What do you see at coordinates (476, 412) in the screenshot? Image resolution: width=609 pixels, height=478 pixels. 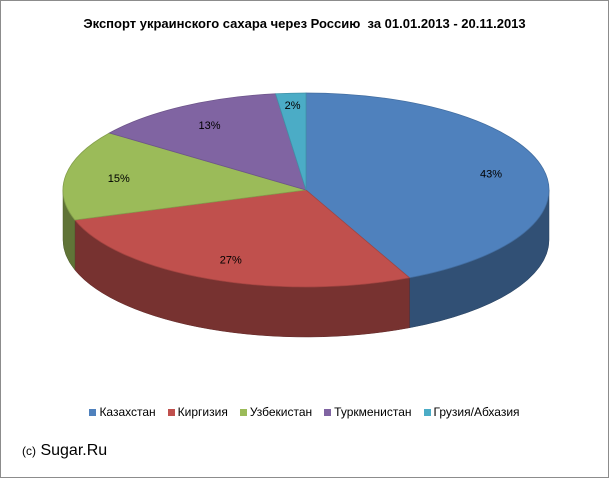 I see `legend-label: Грузия/Абхазия` at bounding box center [476, 412].